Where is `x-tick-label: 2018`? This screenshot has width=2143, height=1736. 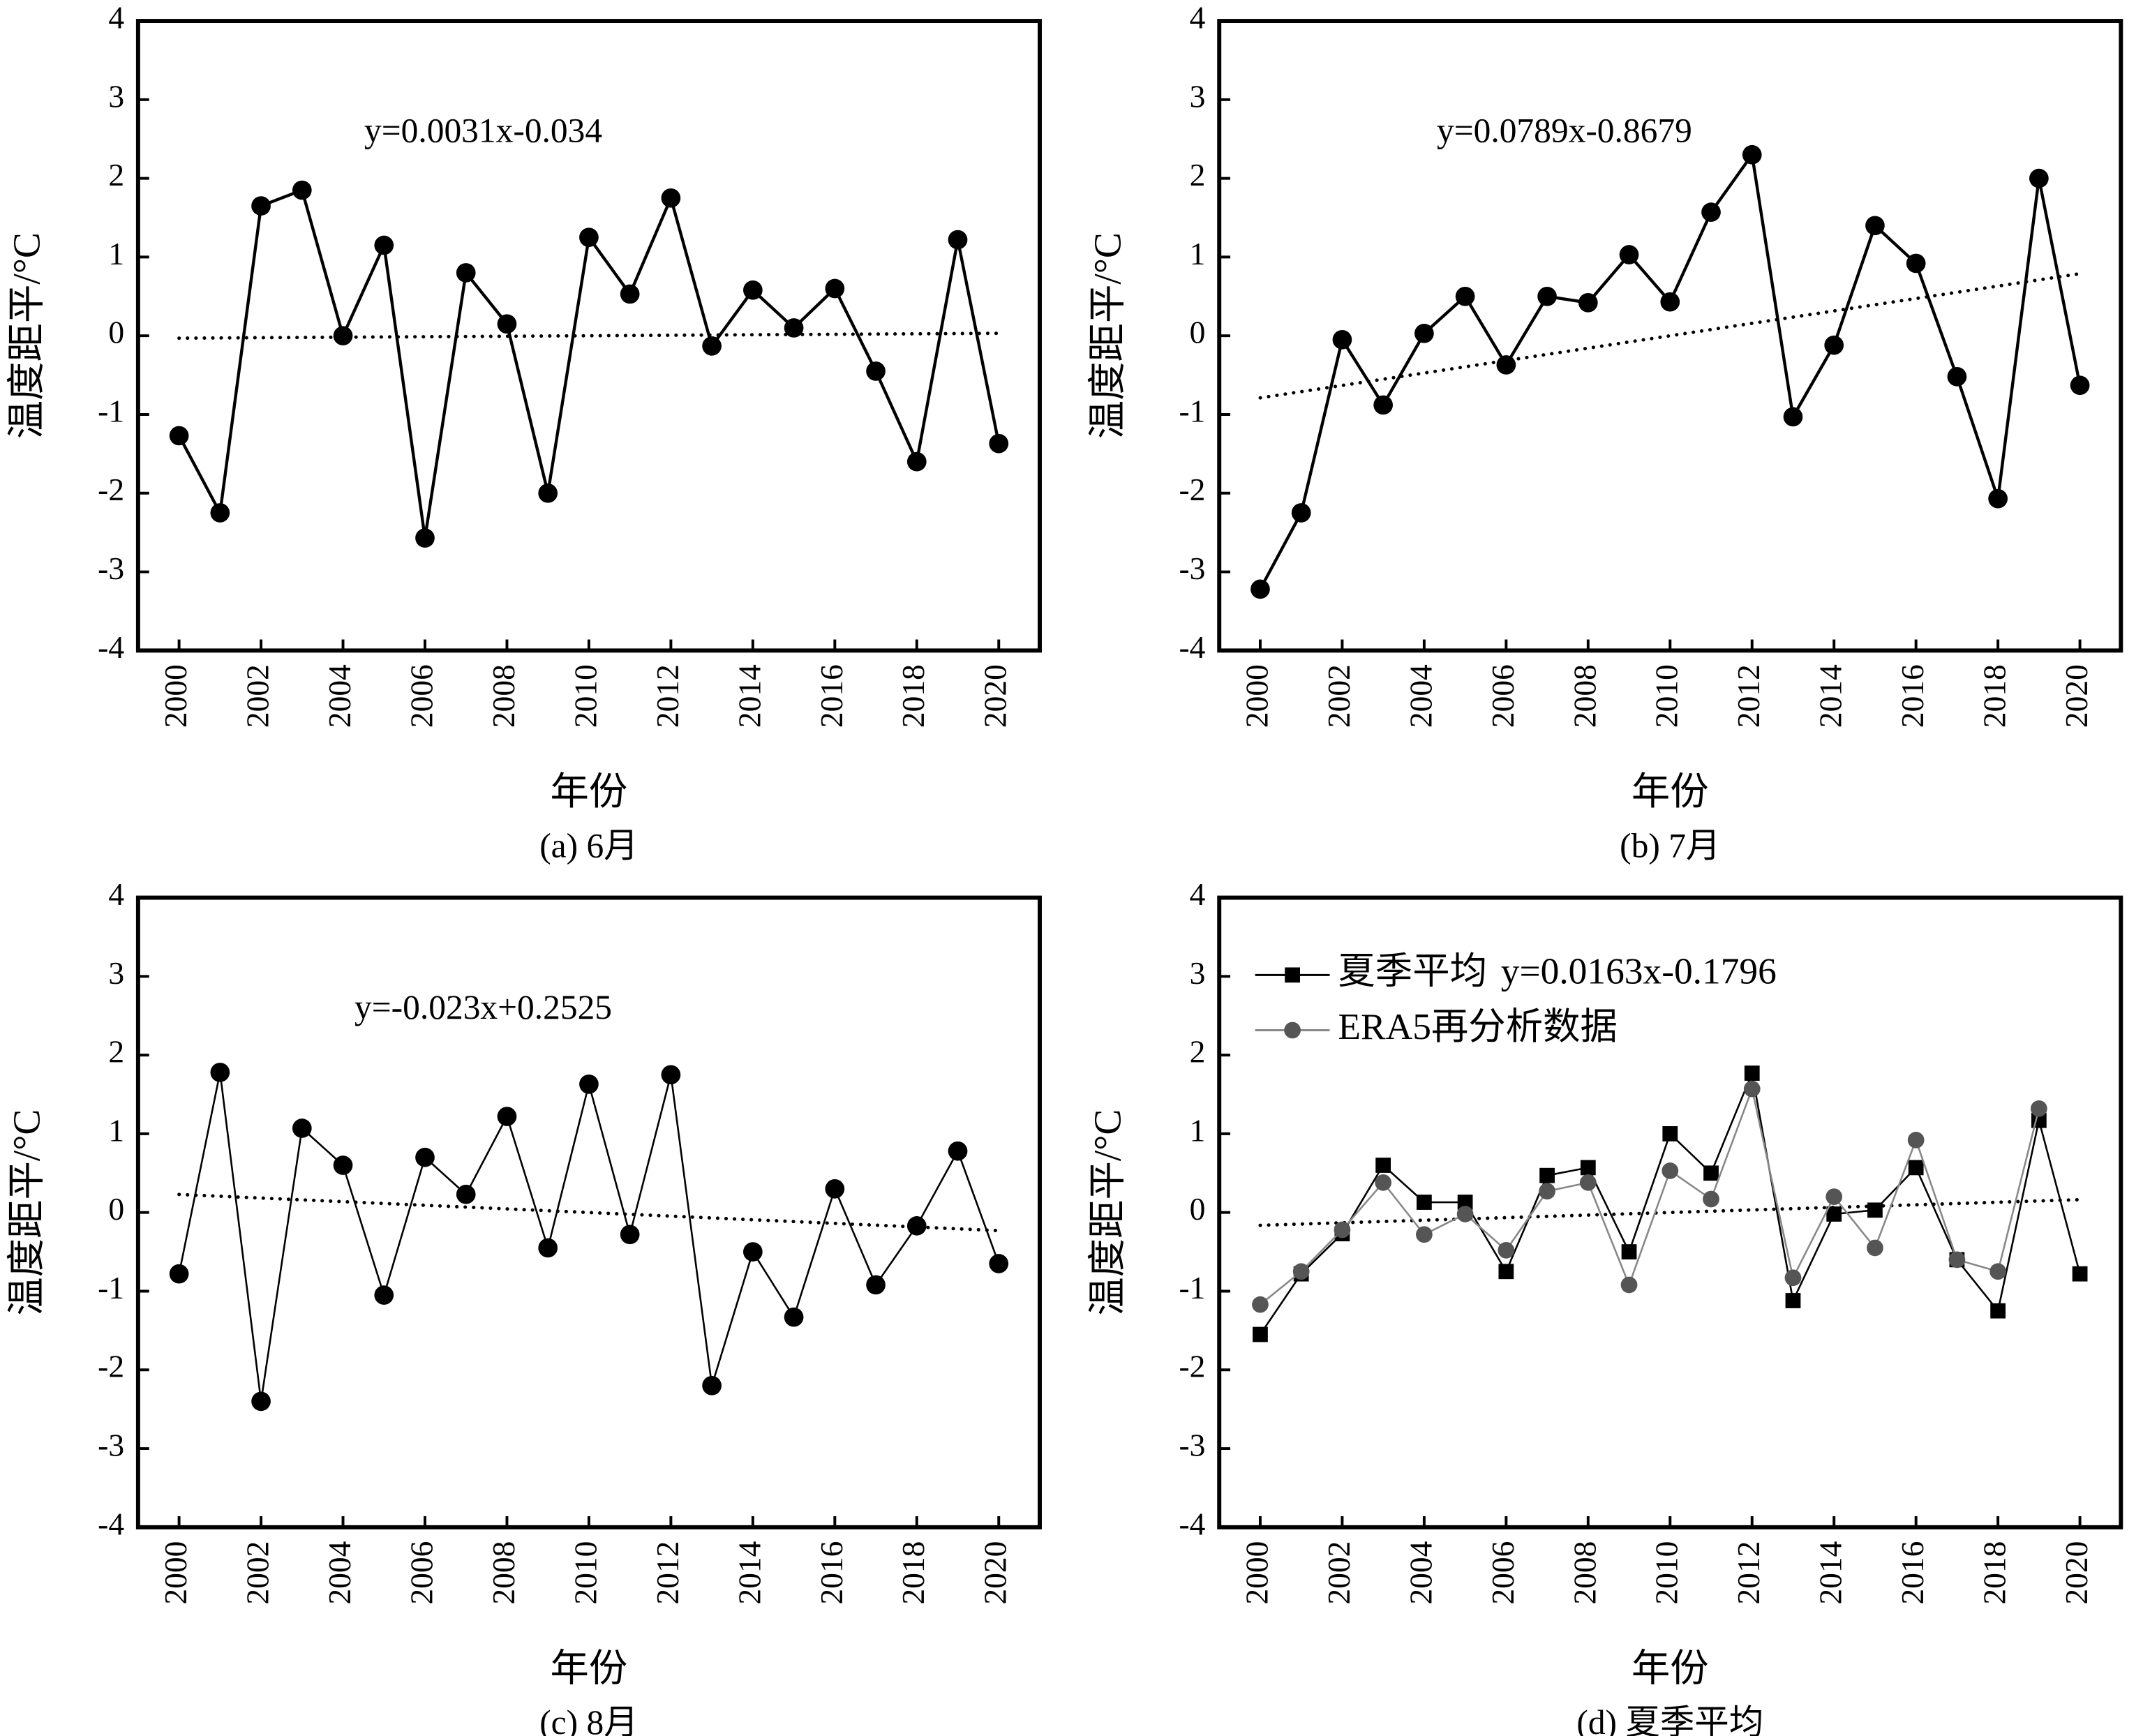 x-tick-label: 2018 is located at coordinates (913, 696).